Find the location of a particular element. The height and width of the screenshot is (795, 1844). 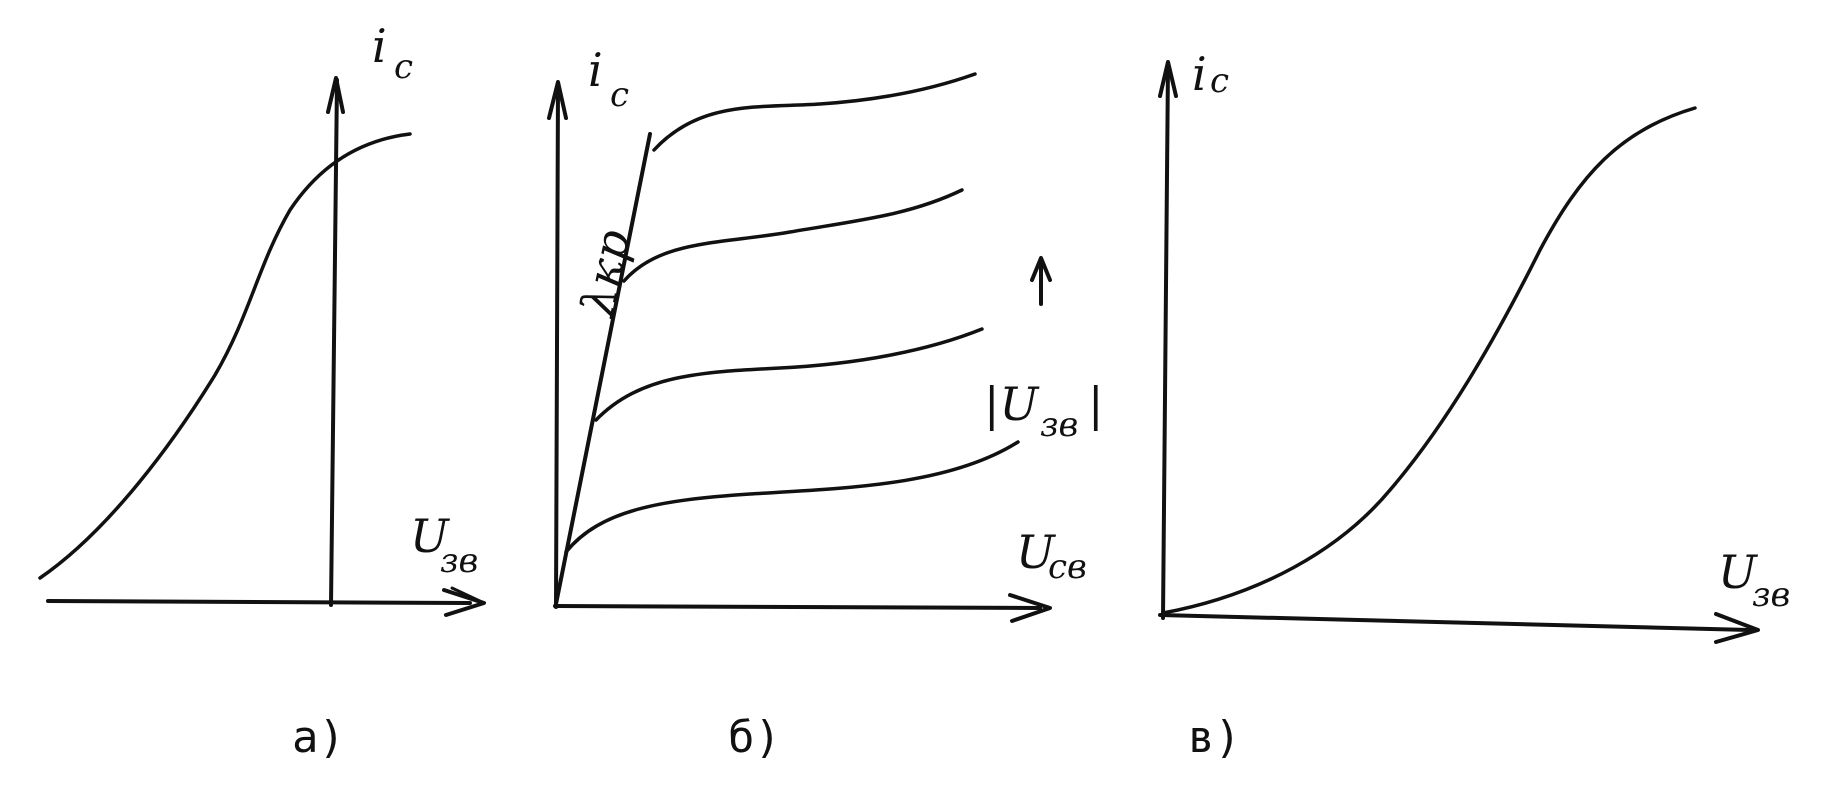

panel-b-y-label-sub: c is located at coordinates (619, 95).